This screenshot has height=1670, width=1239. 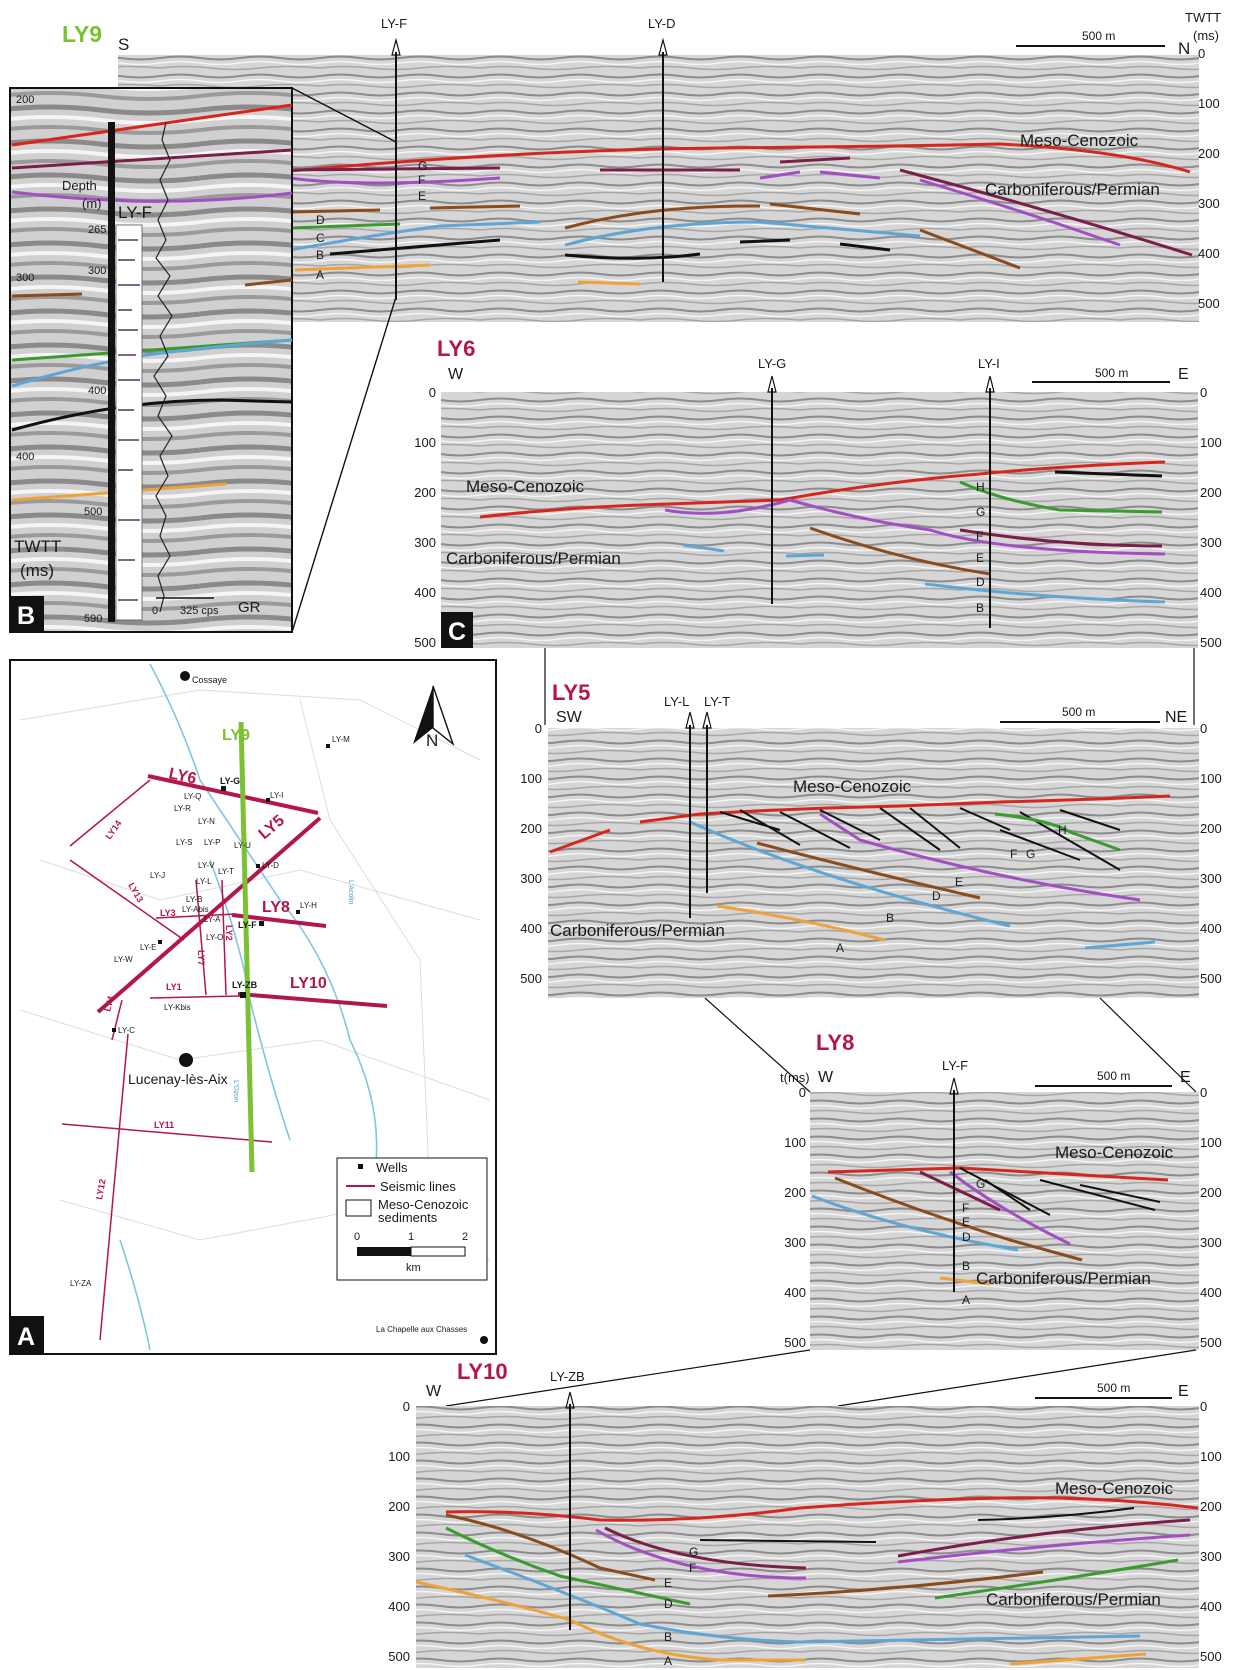 I want to click on ly6-horizon-label: G, so click(x=980, y=512).